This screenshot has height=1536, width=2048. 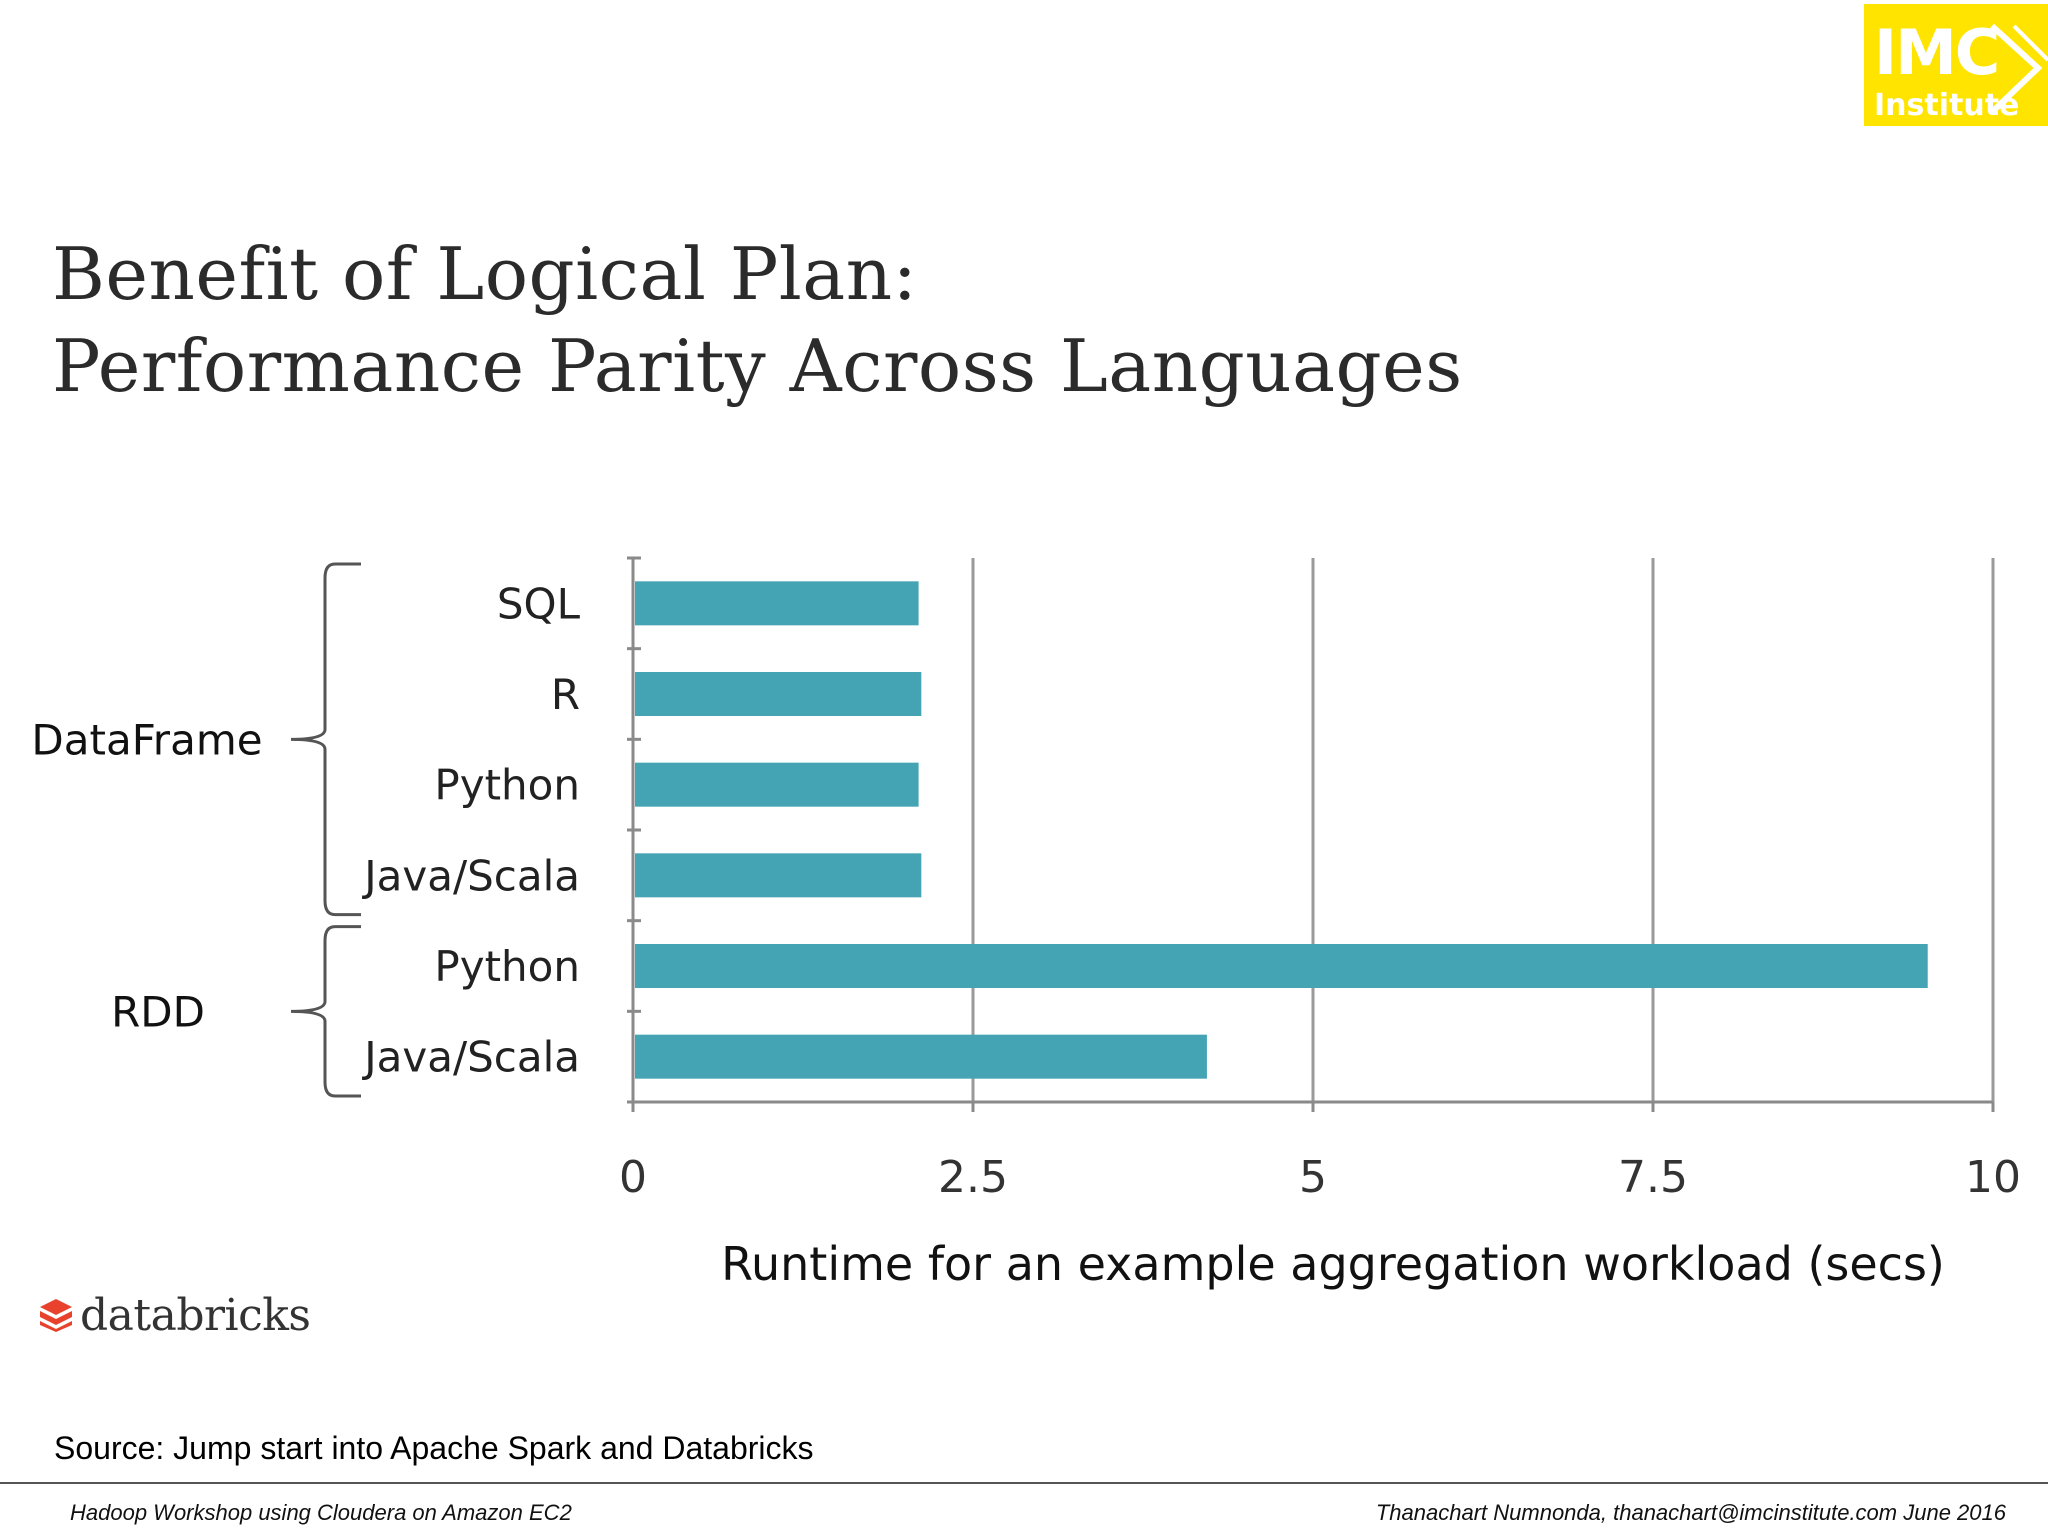 I want to click on group-label-0: DataFrame, so click(x=146, y=739).